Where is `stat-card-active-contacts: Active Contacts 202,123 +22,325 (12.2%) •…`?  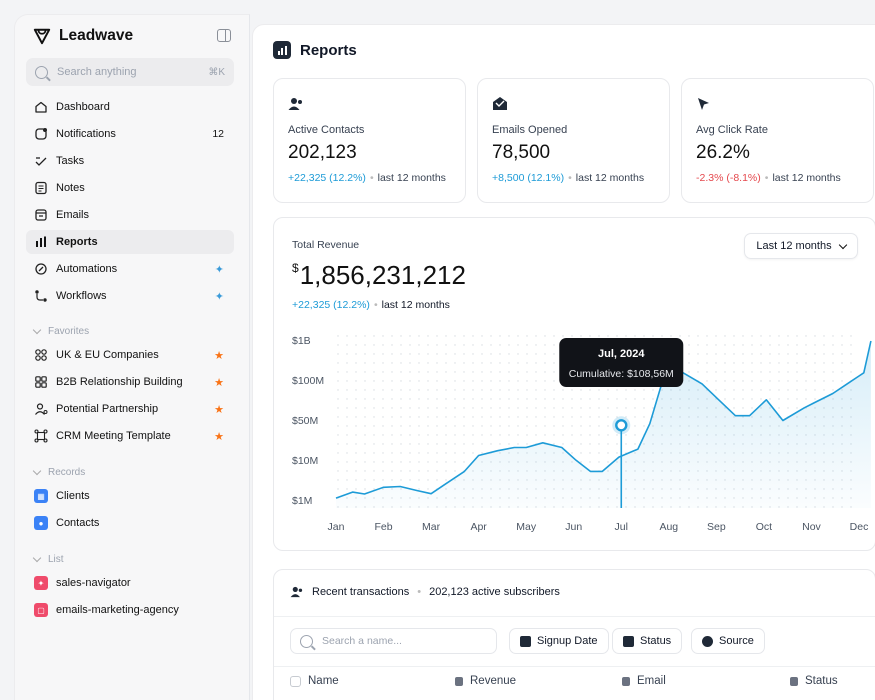 stat-card-active-contacts: Active Contacts 202,123 +22,325 (12.2%) •… is located at coordinates (369, 140).